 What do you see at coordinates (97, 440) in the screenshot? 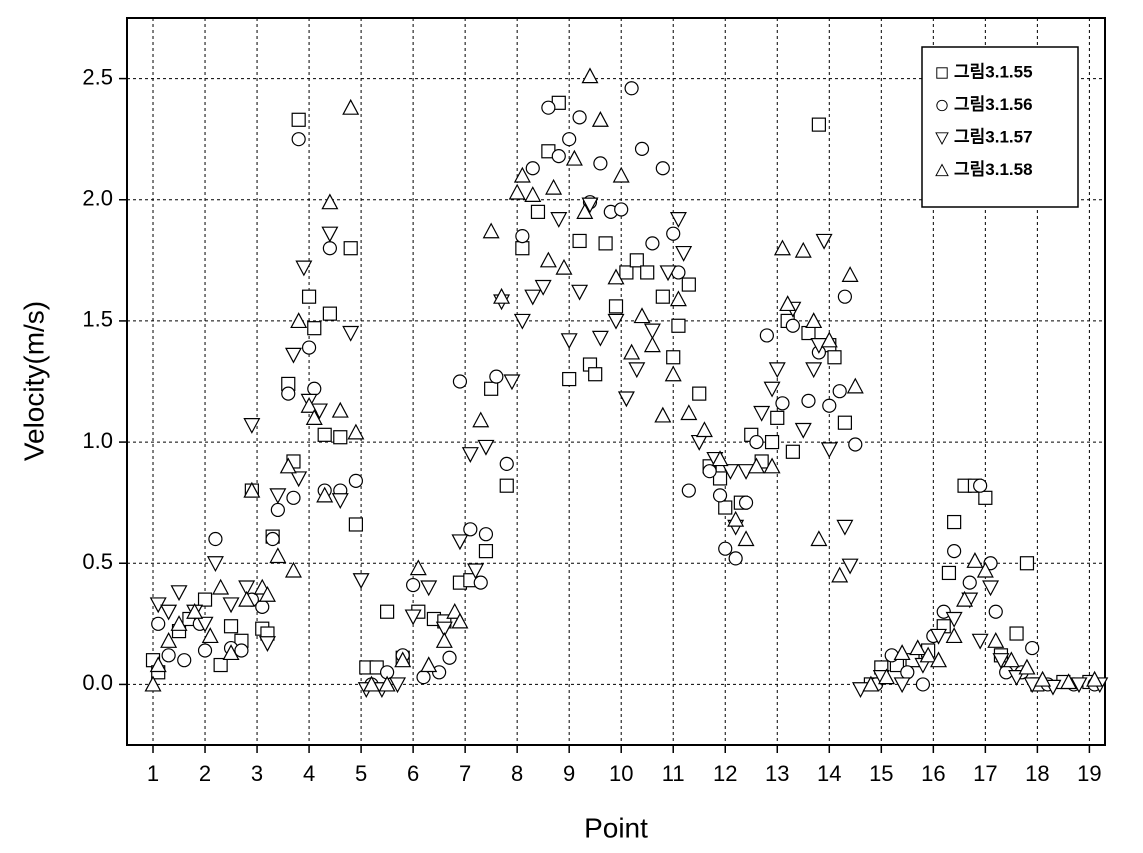
I see `y-tick-label: 1.0` at bounding box center [97, 440].